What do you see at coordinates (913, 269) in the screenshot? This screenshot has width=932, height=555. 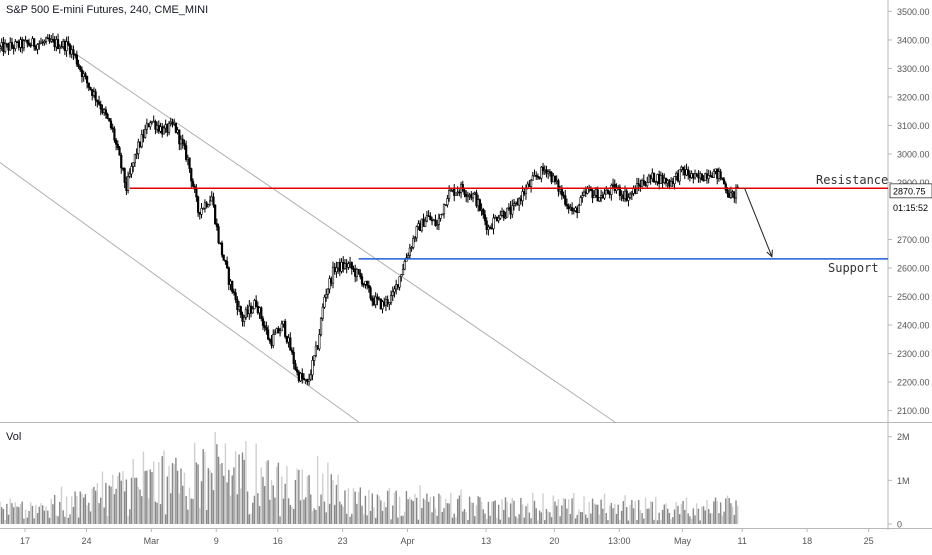 I see `price-tick-label: 2600.00` at bounding box center [913, 269].